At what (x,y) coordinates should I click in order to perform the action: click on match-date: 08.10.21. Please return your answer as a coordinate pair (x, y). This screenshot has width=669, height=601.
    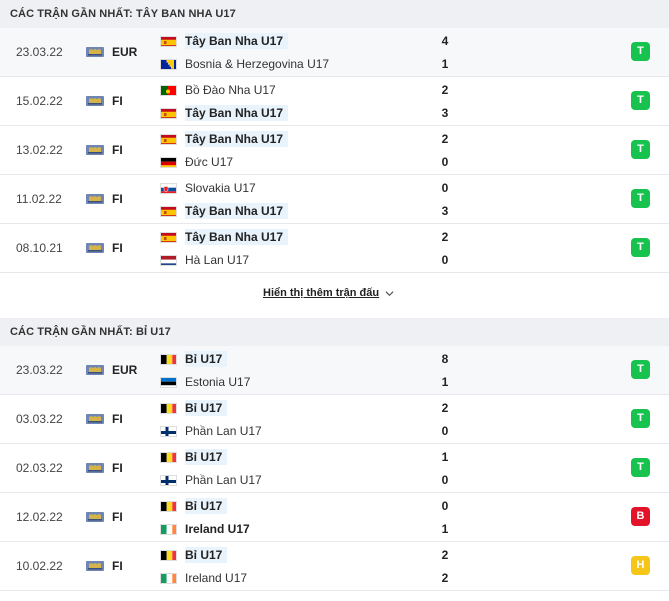
    Looking at the image, I should click on (39, 248).